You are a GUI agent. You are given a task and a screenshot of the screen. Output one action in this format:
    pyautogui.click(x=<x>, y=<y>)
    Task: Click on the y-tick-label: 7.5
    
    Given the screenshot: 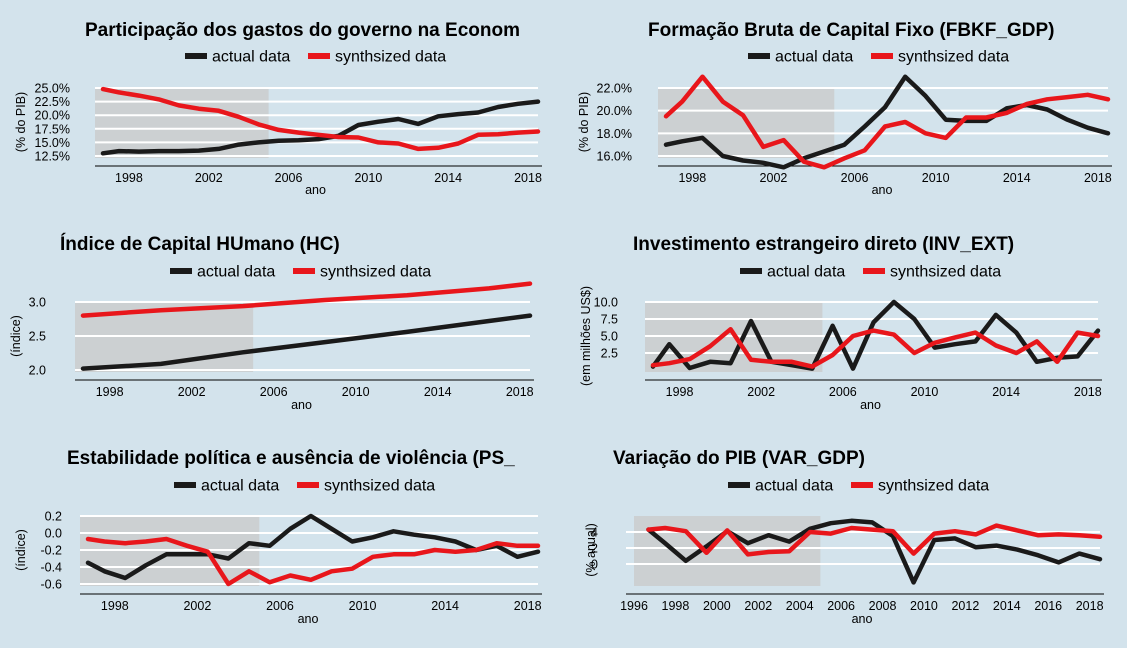 What is the action you would take?
    pyautogui.click(x=609, y=320)
    